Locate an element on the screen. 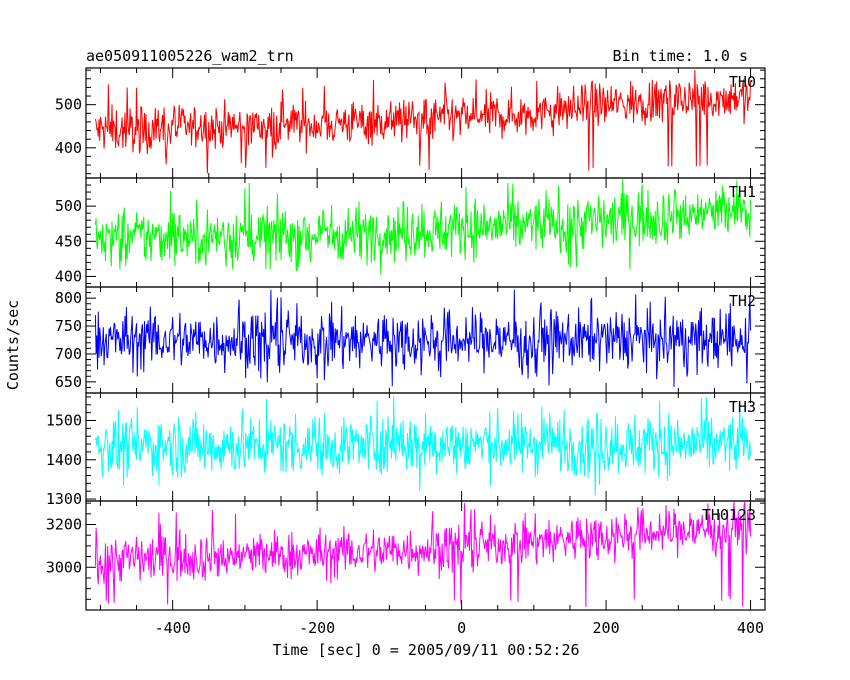 Image resolution: width=850 pixels, height=680 pixels. y-tick-label: 3000 is located at coordinates (64, 567).